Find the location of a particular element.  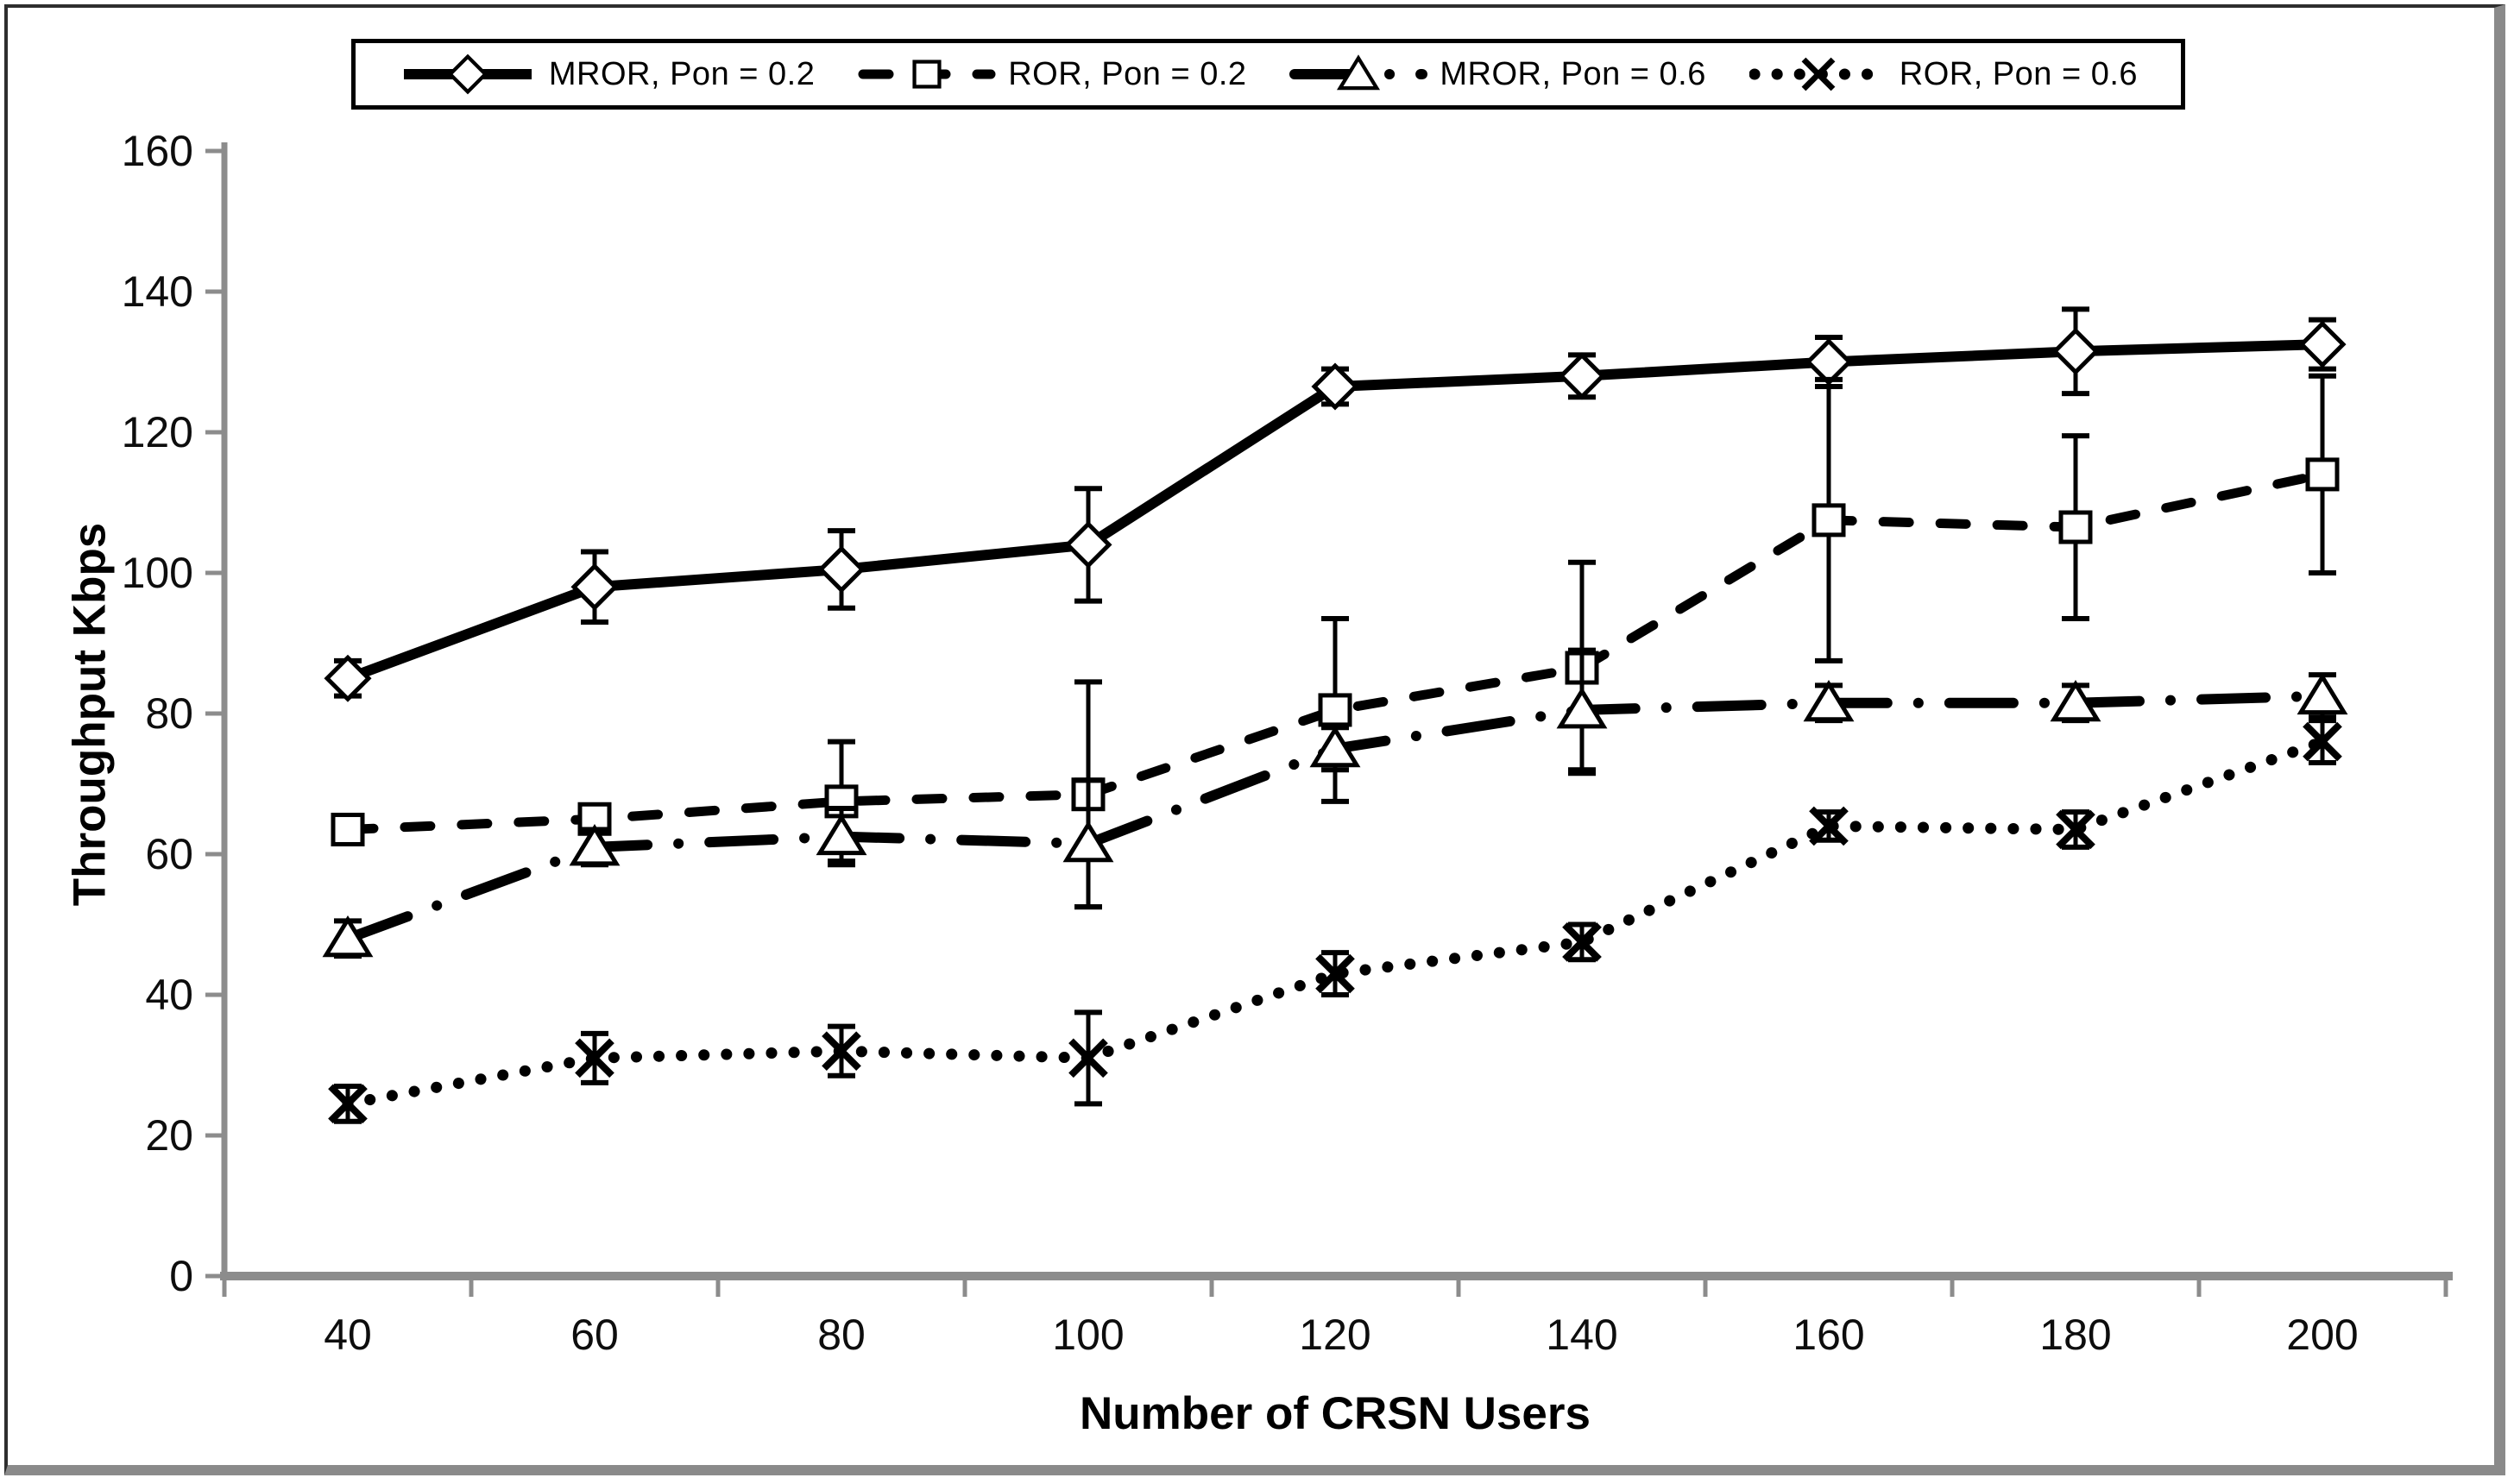

y-tick-label: 100 is located at coordinates (157, 573).